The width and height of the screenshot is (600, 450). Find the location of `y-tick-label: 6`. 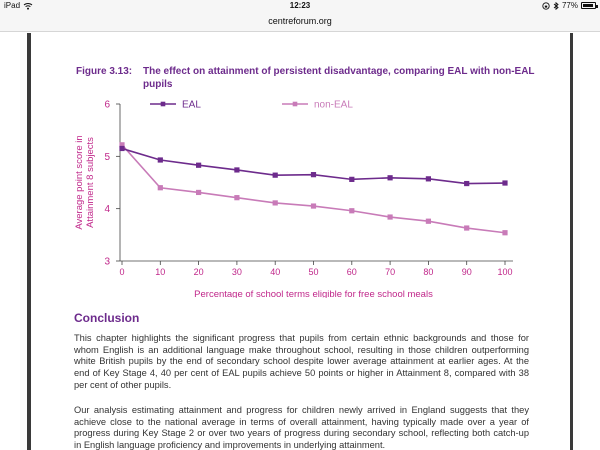

y-tick-label: 6 is located at coordinates (107, 105).